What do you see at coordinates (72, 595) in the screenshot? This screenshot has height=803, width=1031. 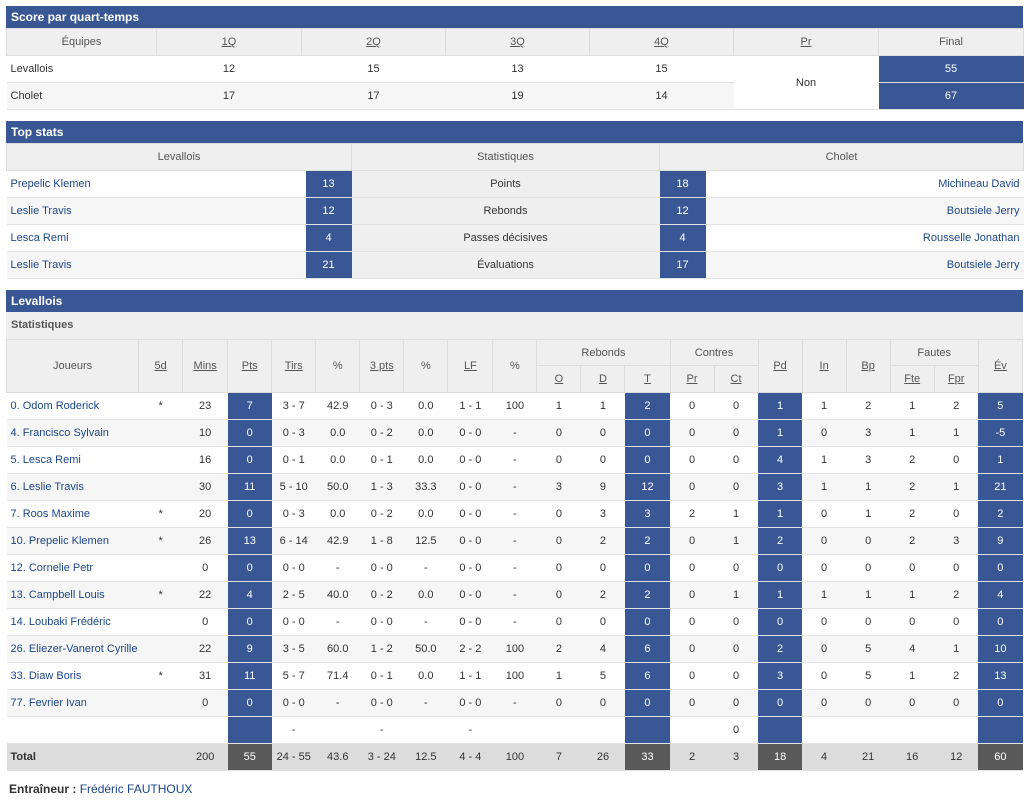 I see `player-name: 13. Campbell Louis` at bounding box center [72, 595].